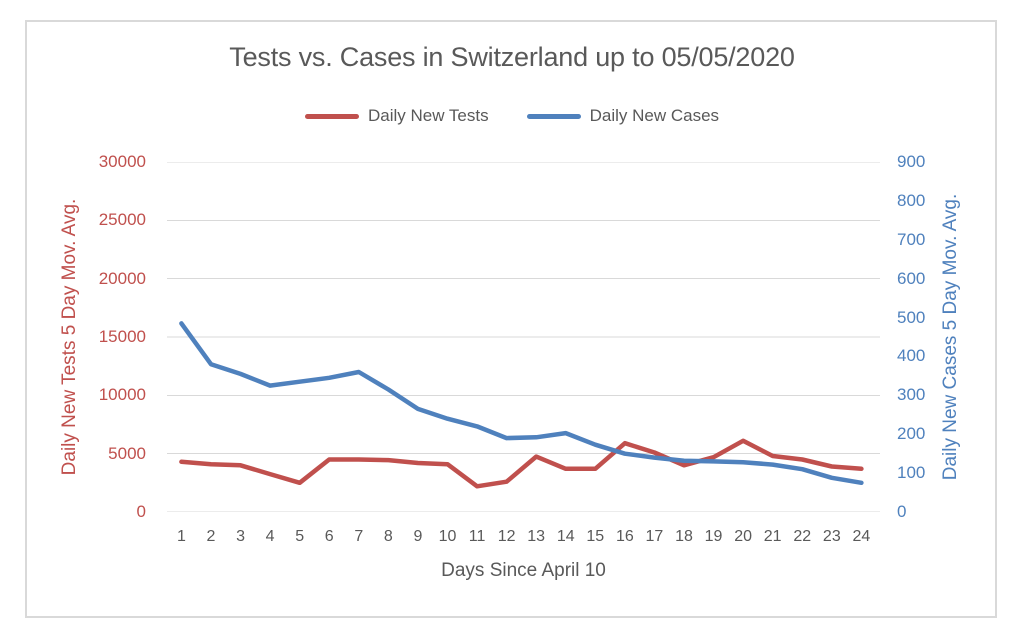 This screenshot has height=638, width=1024. I want to click on x-tick-label: 19, so click(713, 536).